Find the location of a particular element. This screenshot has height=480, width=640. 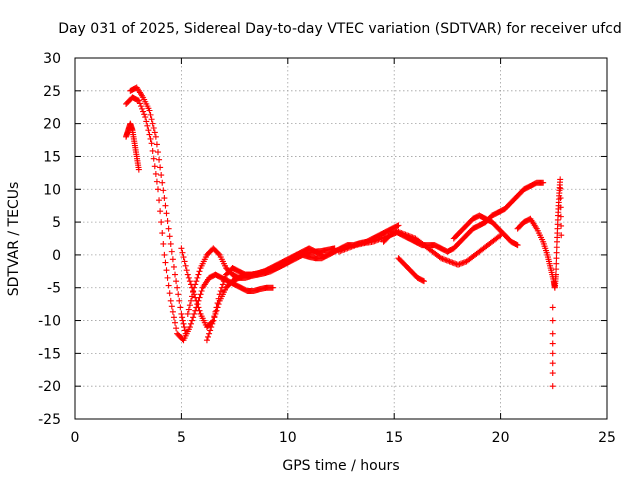

series-sat-k is located at coordinates (536, 253).